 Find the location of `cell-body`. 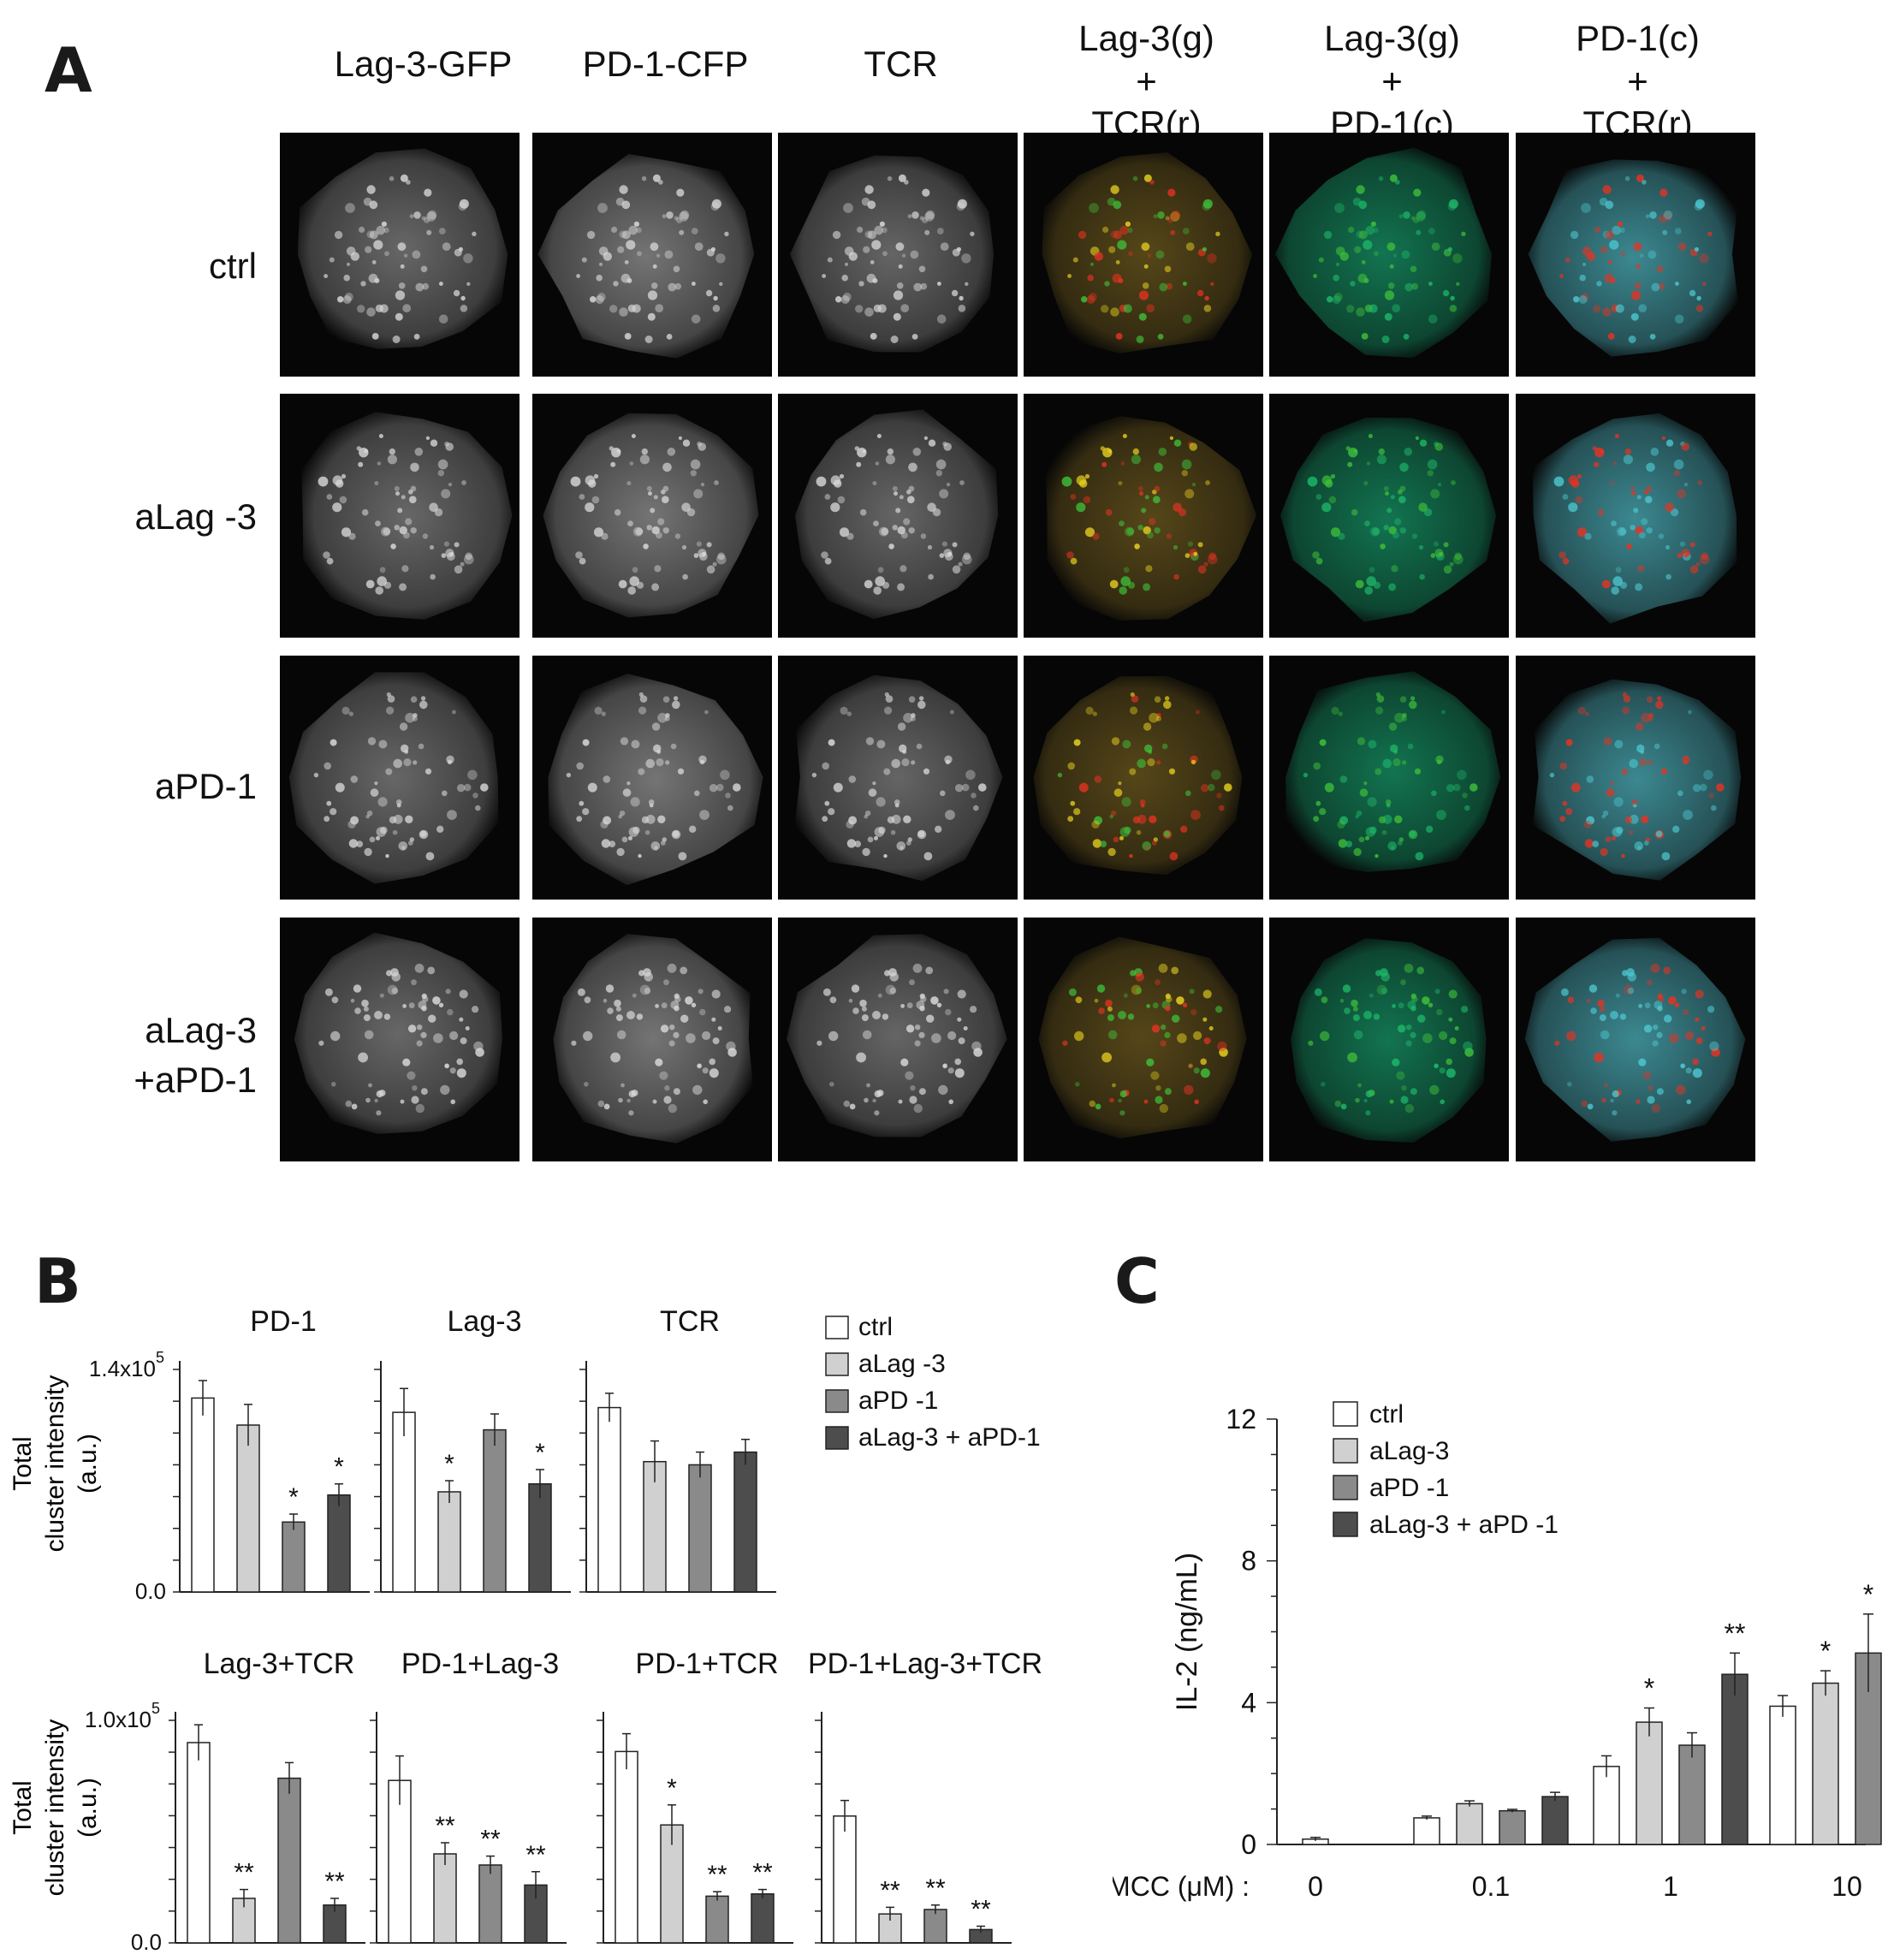

cell-body is located at coordinates (898, 778).